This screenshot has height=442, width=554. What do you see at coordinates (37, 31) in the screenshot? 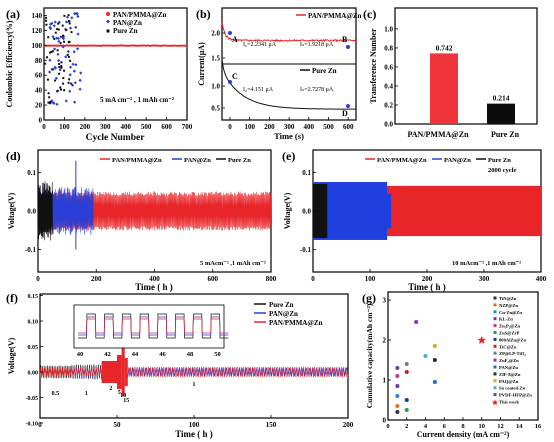
I see `a-ytick-label: 120` at bounding box center [37, 31].